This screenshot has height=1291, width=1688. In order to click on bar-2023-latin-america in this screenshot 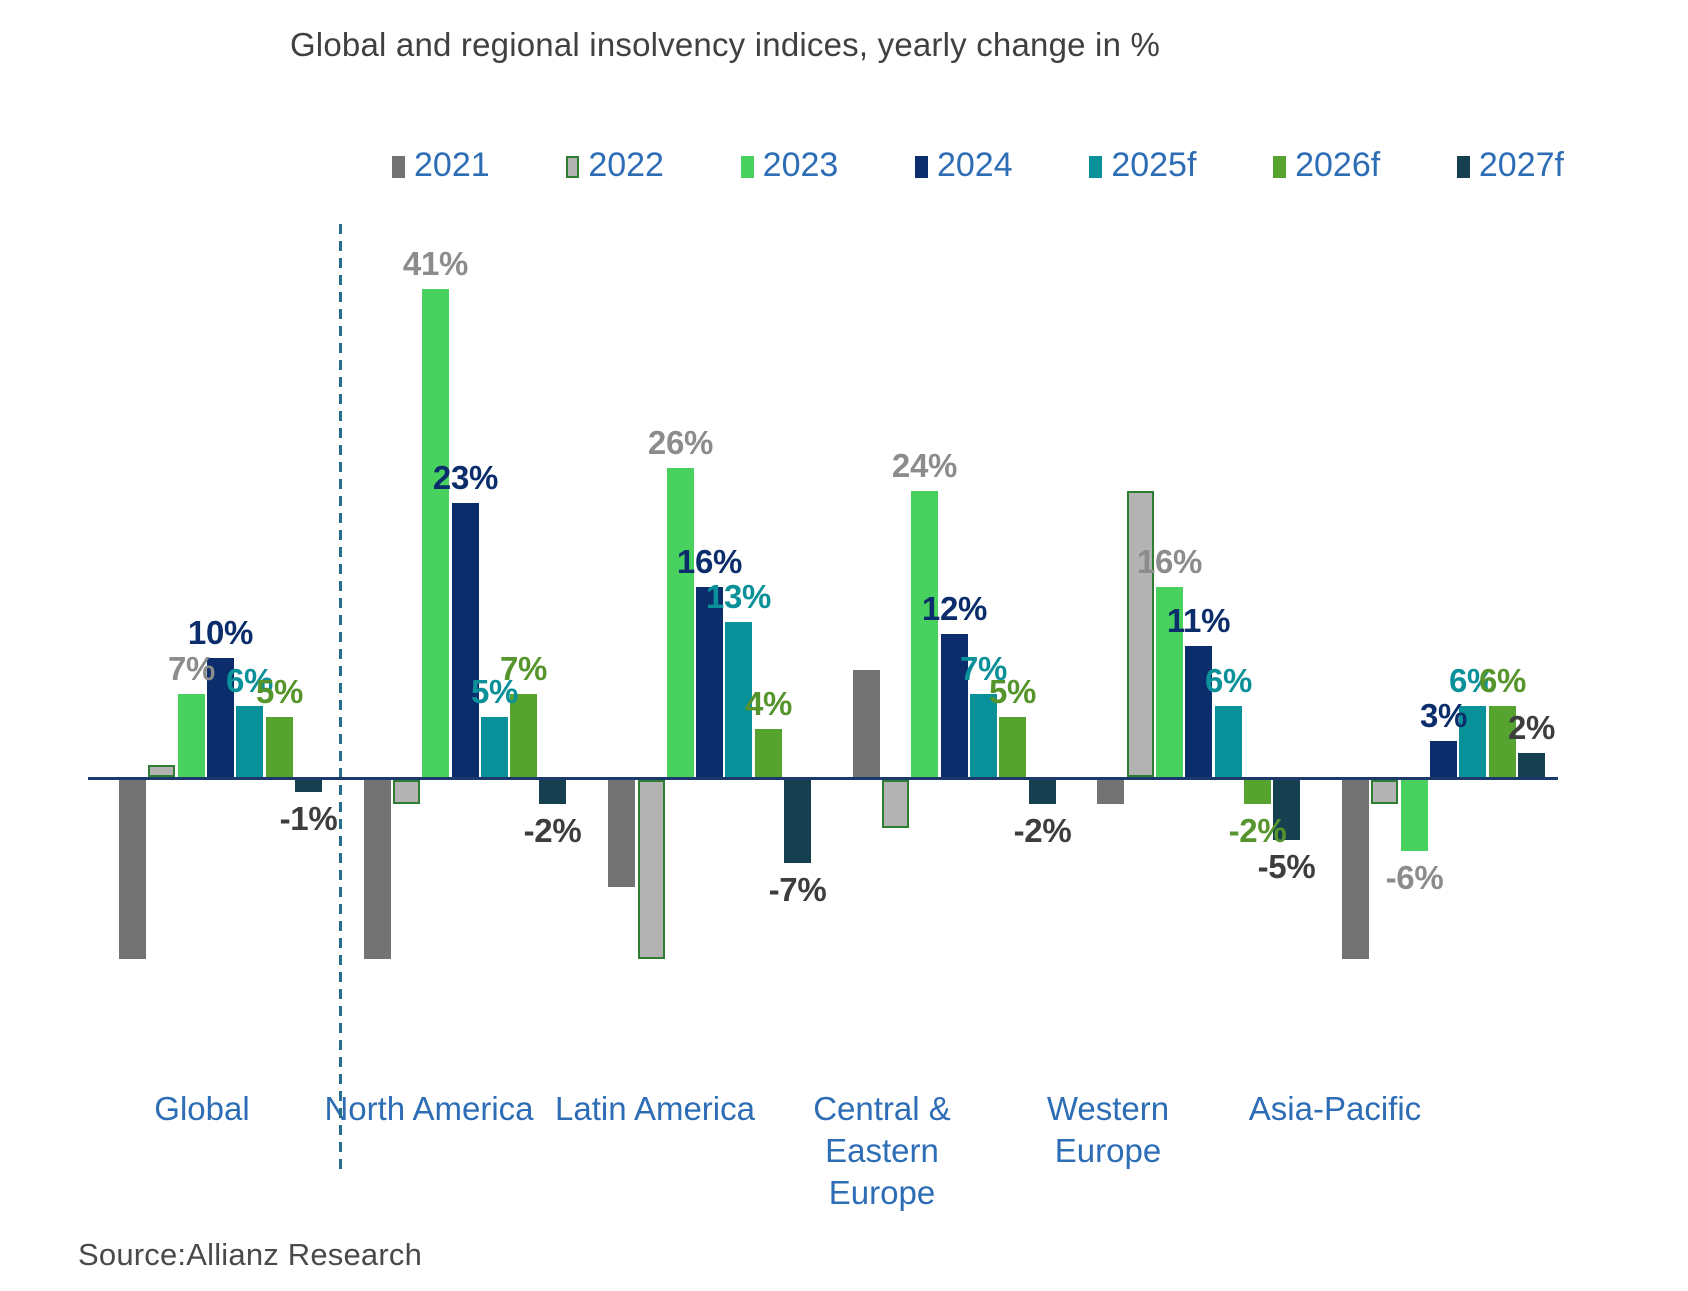, I will do `click(680, 622)`.